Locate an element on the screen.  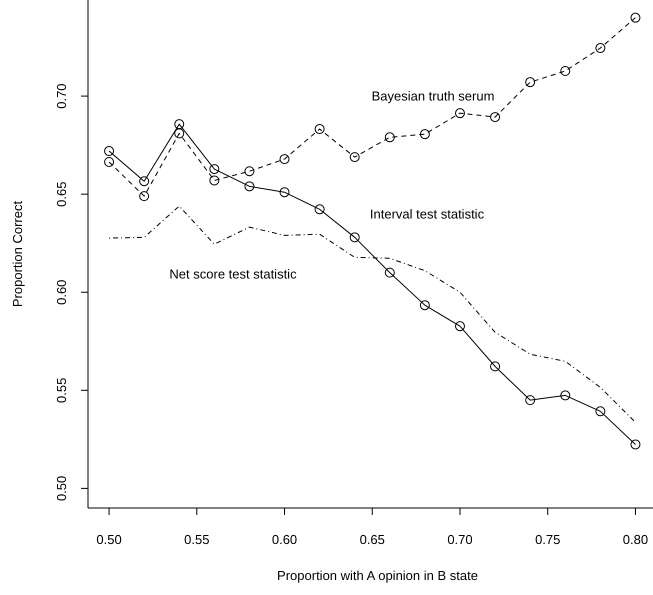
x-tick-label: 0.65 is located at coordinates (372, 539).